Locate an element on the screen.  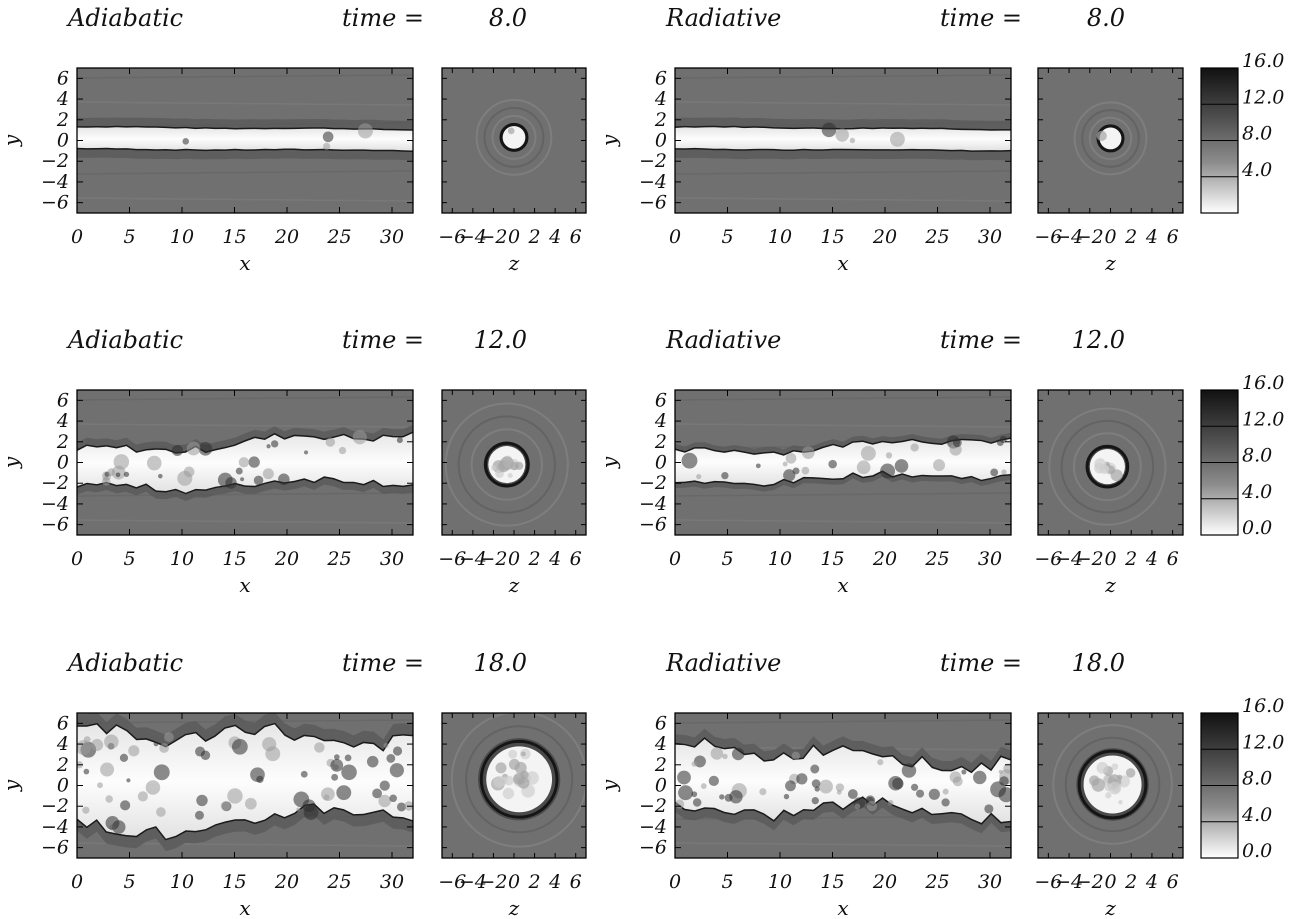
z-tick-label: −2 is located at coordinates (1090, 559).